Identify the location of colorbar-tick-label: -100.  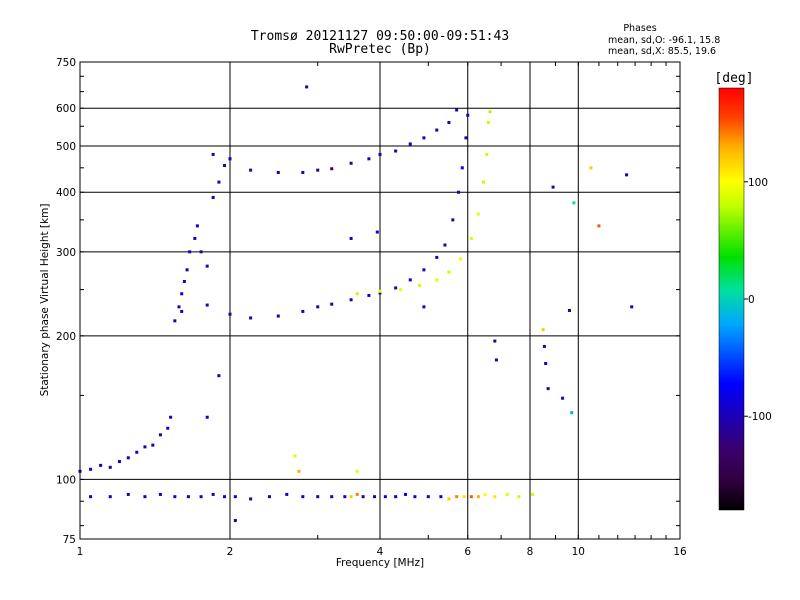
(760, 417).